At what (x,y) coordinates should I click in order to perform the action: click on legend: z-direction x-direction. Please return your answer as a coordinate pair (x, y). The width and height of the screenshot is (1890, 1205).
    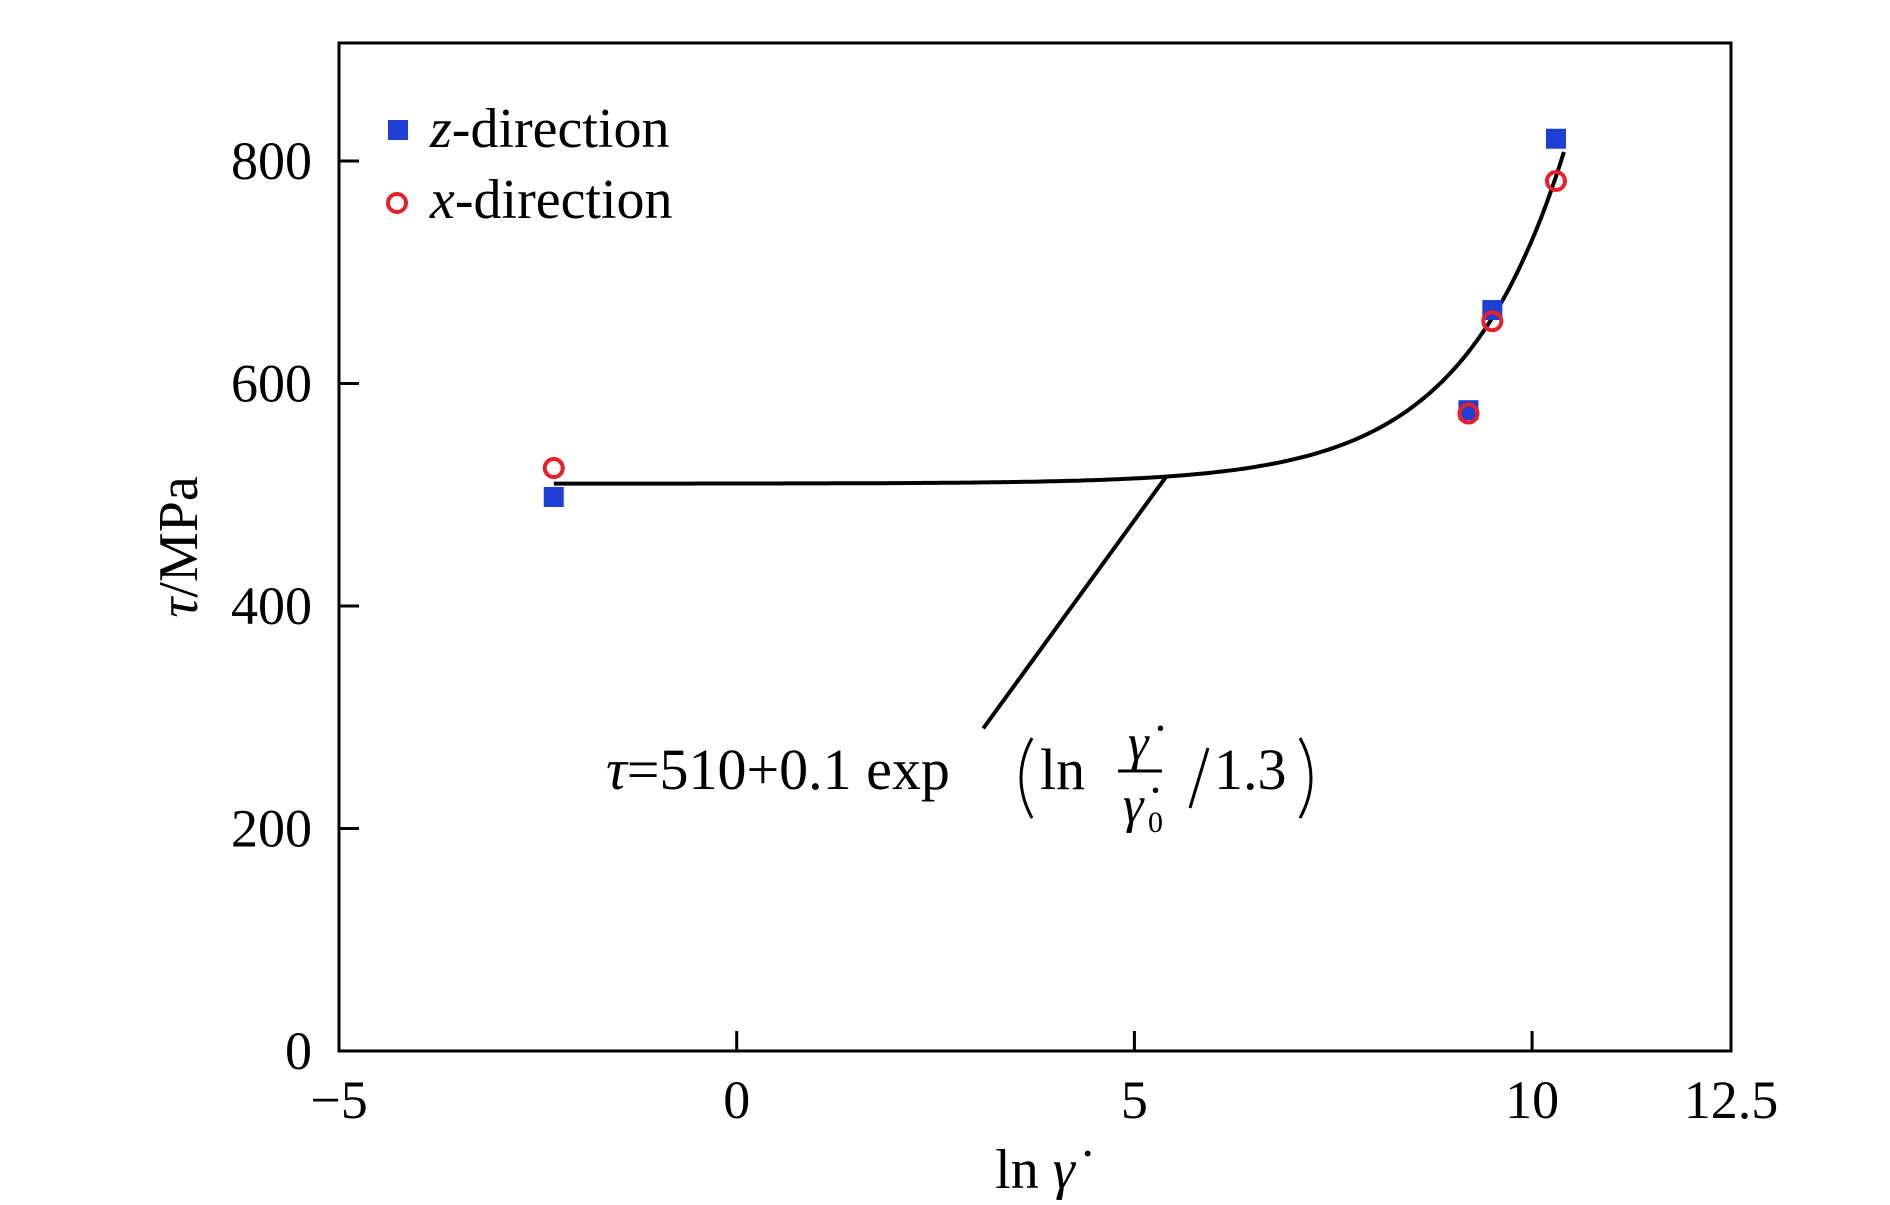
    Looking at the image, I should click on (529, 164).